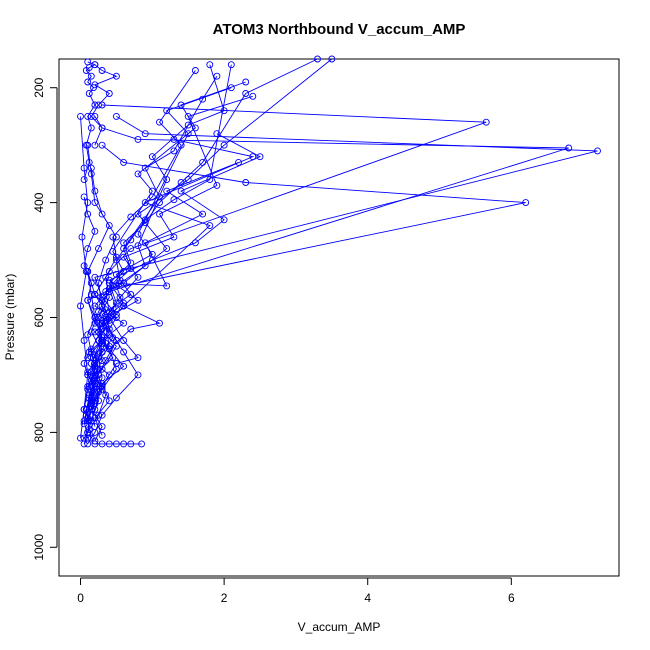 Image resolution: width=650 pixels, height=650 pixels. I want to click on chart-title: ATOM3 Northbound V_accum_AMP, so click(339, 29).